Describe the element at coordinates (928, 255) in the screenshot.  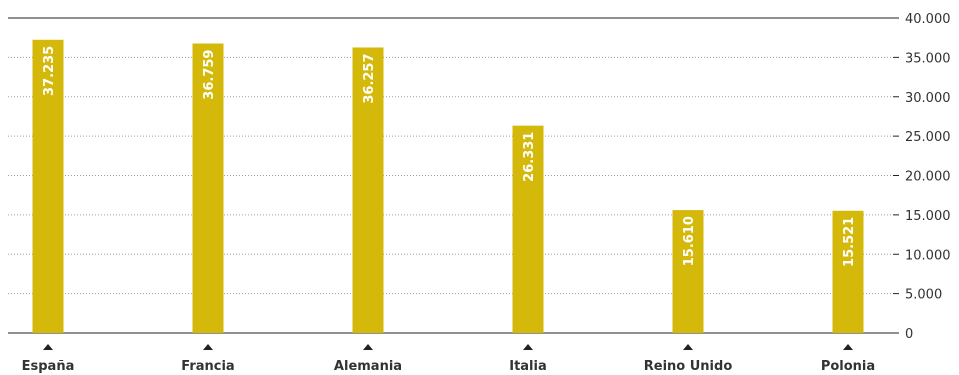
I see `y-tick-label: 10.000` at that location.